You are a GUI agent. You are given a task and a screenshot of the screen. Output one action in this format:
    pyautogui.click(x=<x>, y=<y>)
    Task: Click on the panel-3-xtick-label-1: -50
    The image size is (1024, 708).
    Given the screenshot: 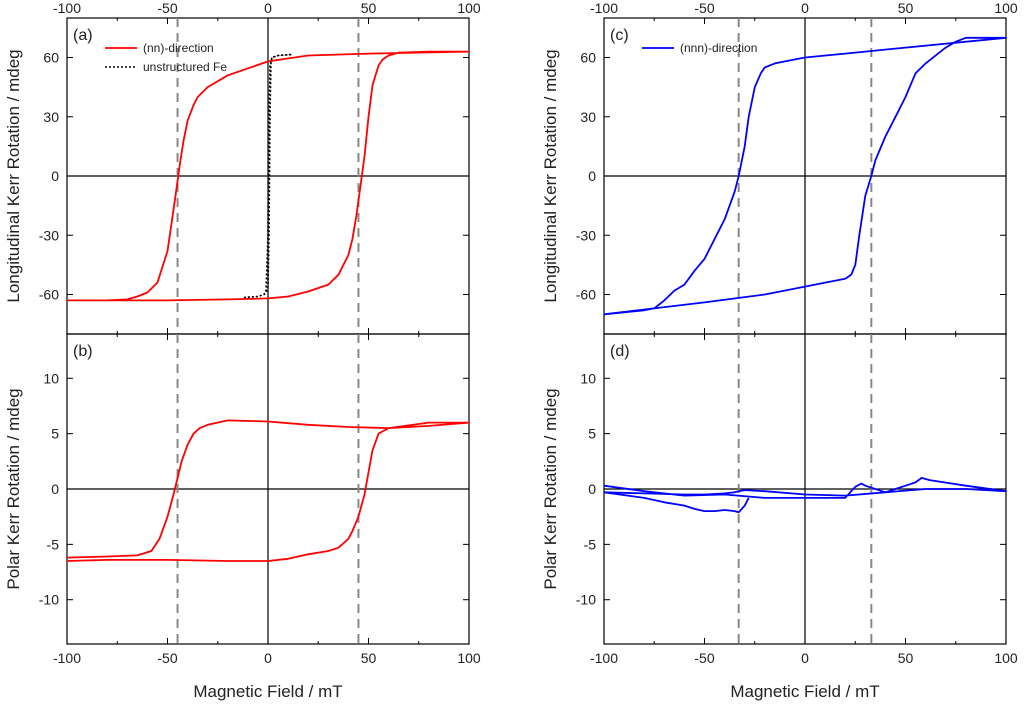 What is the action you would take?
    pyautogui.click(x=704, y=658)
    